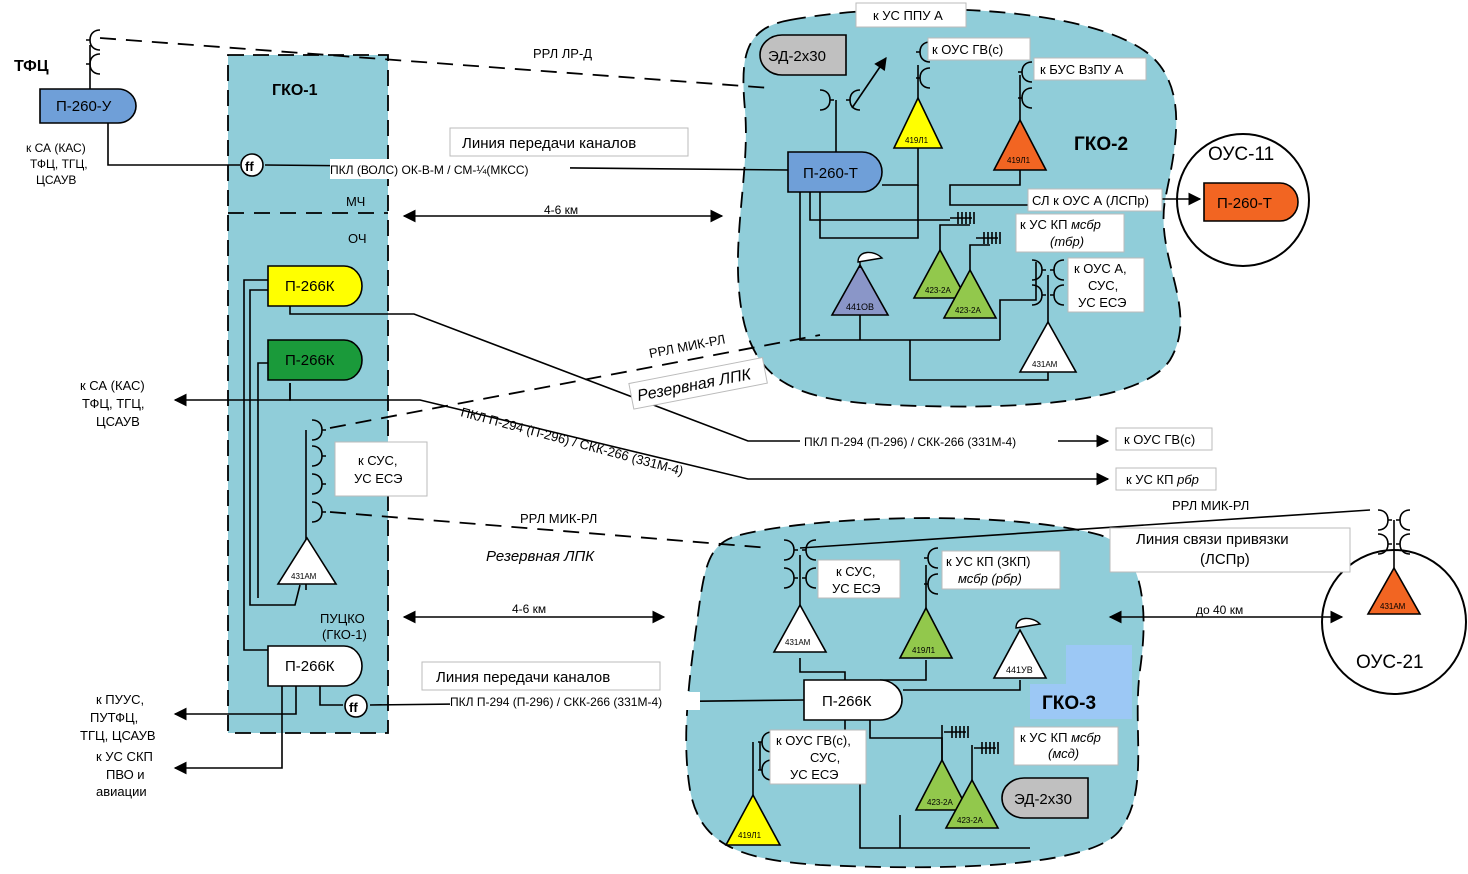 The width and height of the screenshot is (1468, 874). Describe the element at coordinates (926, 632) in the screenshot. I see `gko3-419-a` at that location.